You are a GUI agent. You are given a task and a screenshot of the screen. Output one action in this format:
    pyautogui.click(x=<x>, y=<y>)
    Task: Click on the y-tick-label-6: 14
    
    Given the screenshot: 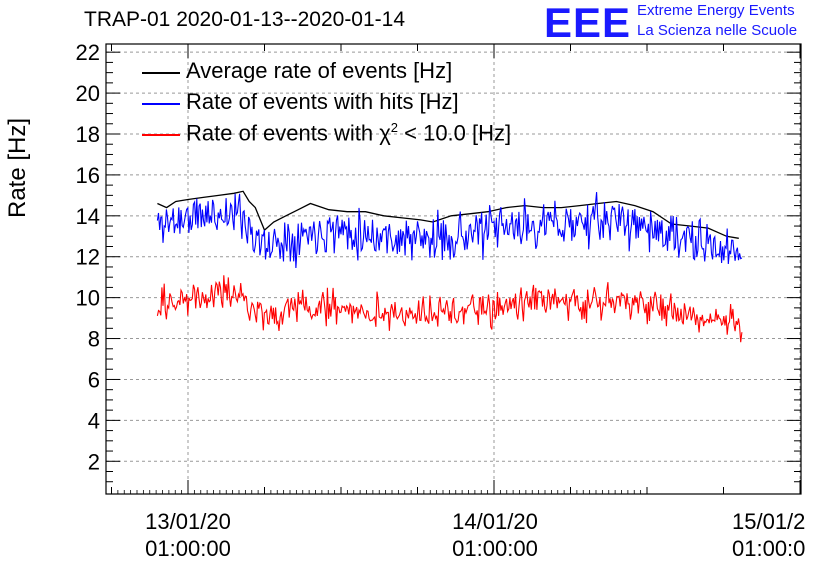 What is the action you would take?
    pyautogui.click(x=88, y=216)
    